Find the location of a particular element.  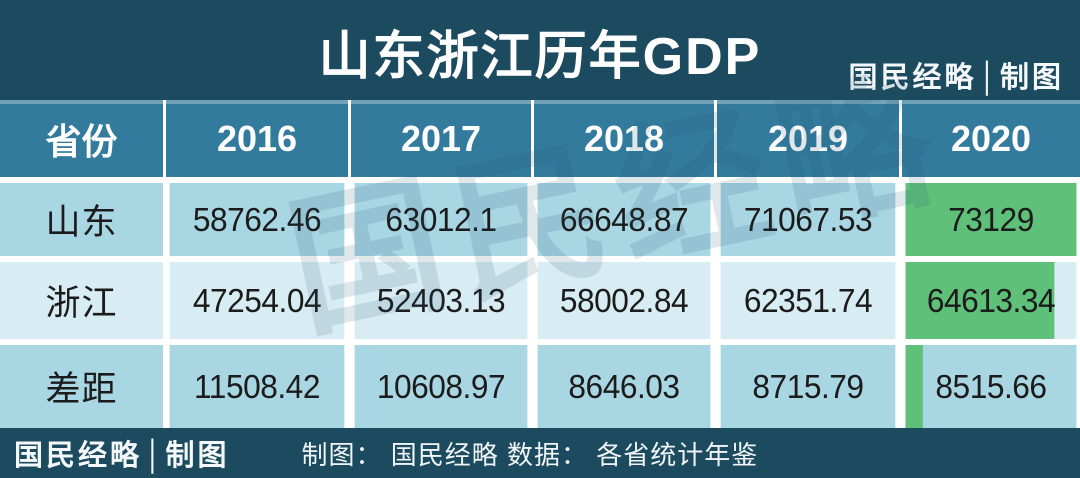

footer: 国民经略│制图 制图： 国民经略 数据： 各省统计年鉴 is located at coordinates (540, 453).